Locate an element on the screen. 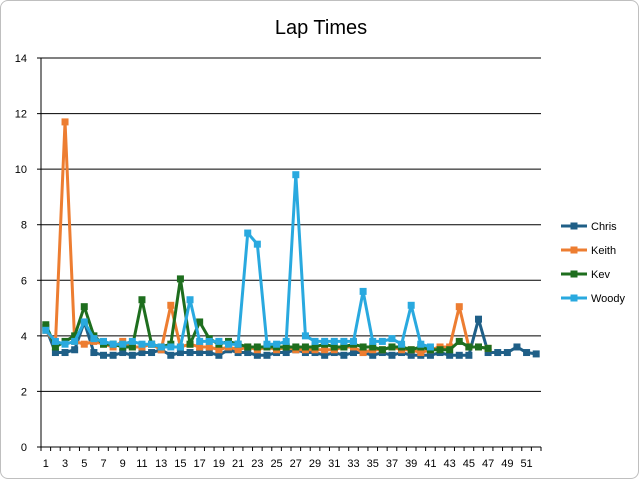 The width and height of the screenshot is (641, 481). y-tick-label: 12 is located at coordinates (21, 115).